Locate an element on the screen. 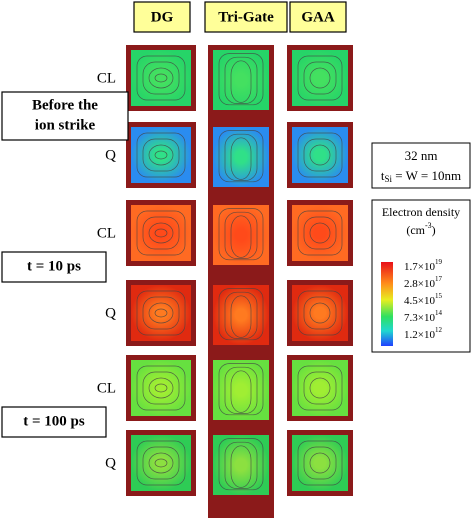 This screenshot has height=528, width=474. label-base: 4.5×10 is located at coordinates (419, 301).